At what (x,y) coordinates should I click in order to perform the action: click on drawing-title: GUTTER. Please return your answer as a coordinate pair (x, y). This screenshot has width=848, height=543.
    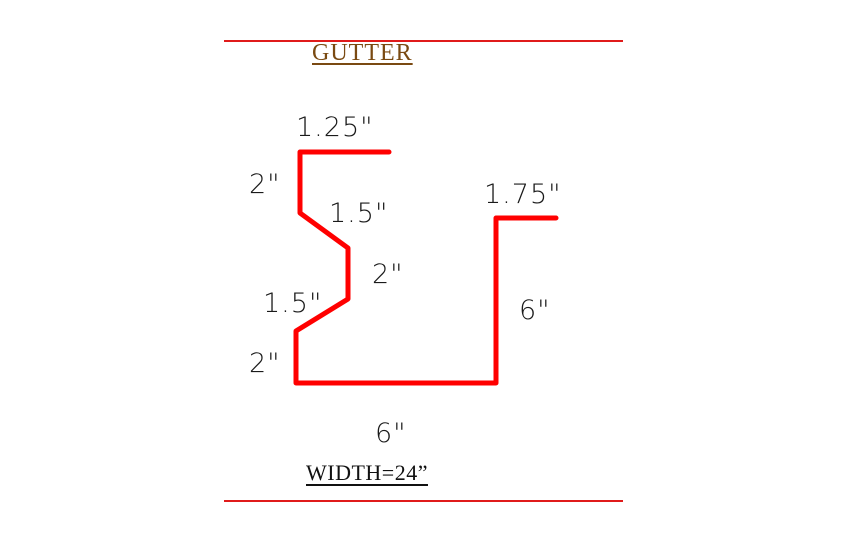
    Looking at the image, I should click on (362, 53).